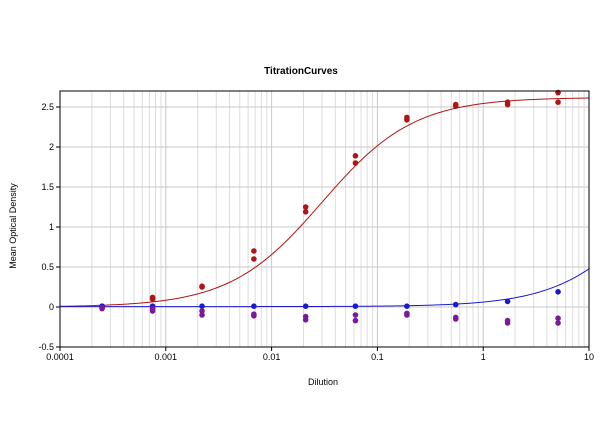  What do you see at coordinates (60, 357) in the screenshot?
I see `x-tick-label: 0.0001` at bounding box center [60, 357].